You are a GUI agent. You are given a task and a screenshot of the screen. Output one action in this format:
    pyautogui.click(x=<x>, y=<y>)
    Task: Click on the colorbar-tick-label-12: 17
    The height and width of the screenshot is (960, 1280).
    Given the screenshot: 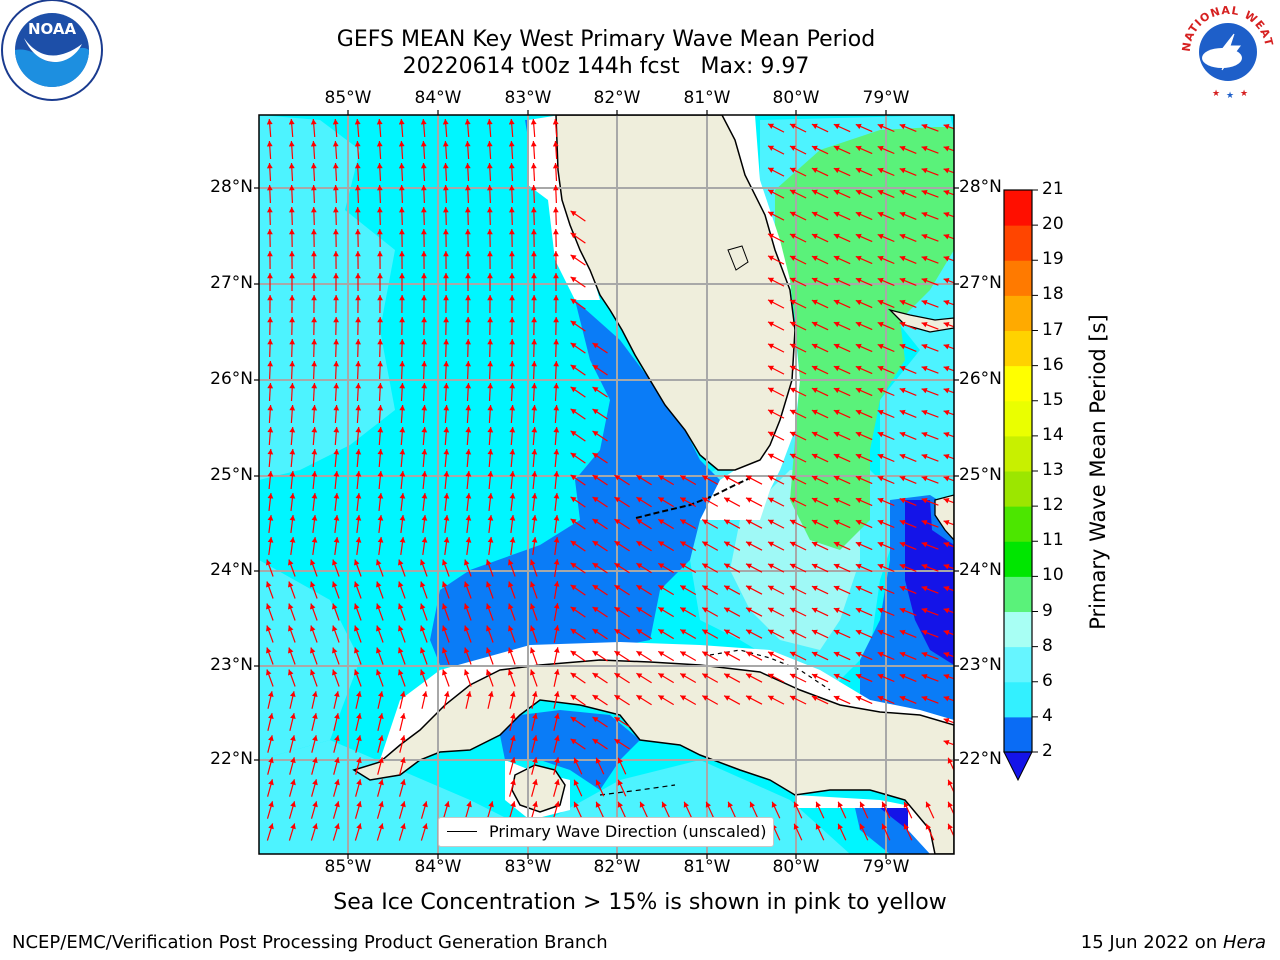 What is the action you would take?
    pyautogui.click(x=1053, y=329)
    